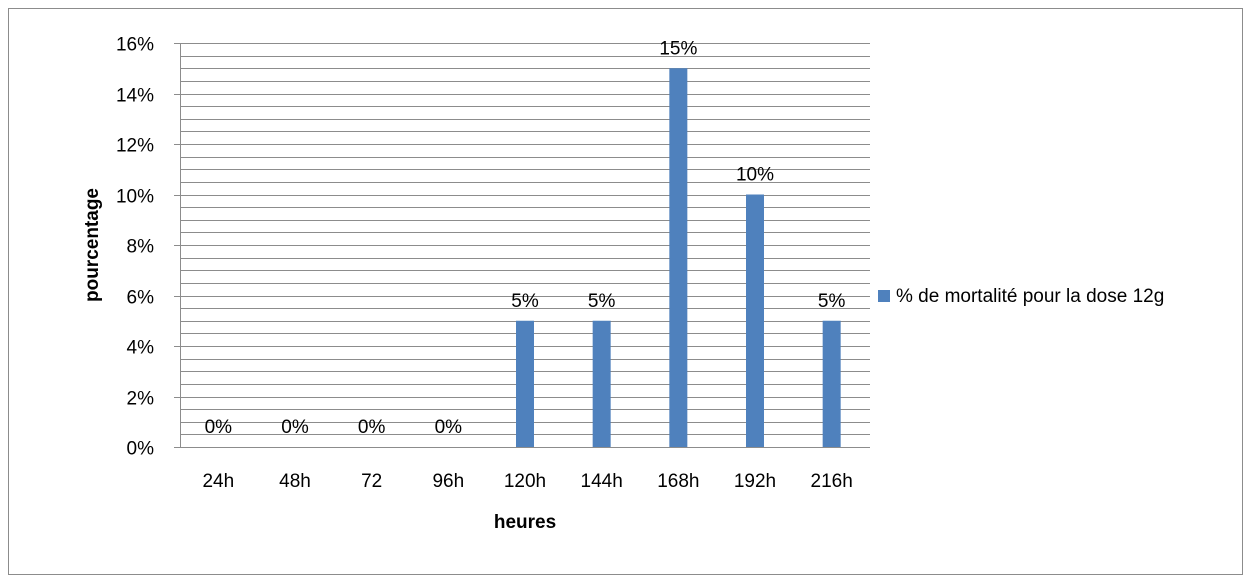 Image resolution: width=1251 pixels, height=588 pixels. What do you see at coordinates (884, 296) in the screenshot?
I see `legend-swatch` at bounding box center [884, 296].